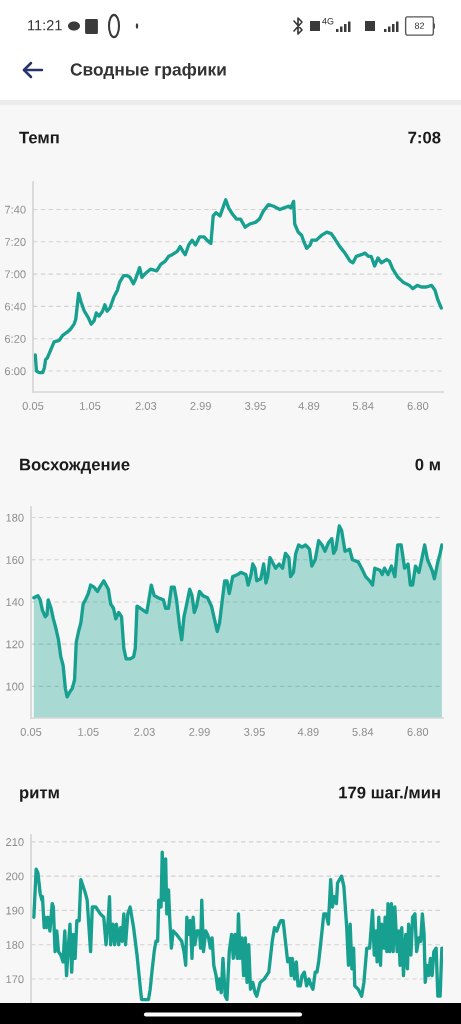 The height and width of the screenshot is (1024, 461). I want to click on y-tick-label: 7:40, so click(15, 209).